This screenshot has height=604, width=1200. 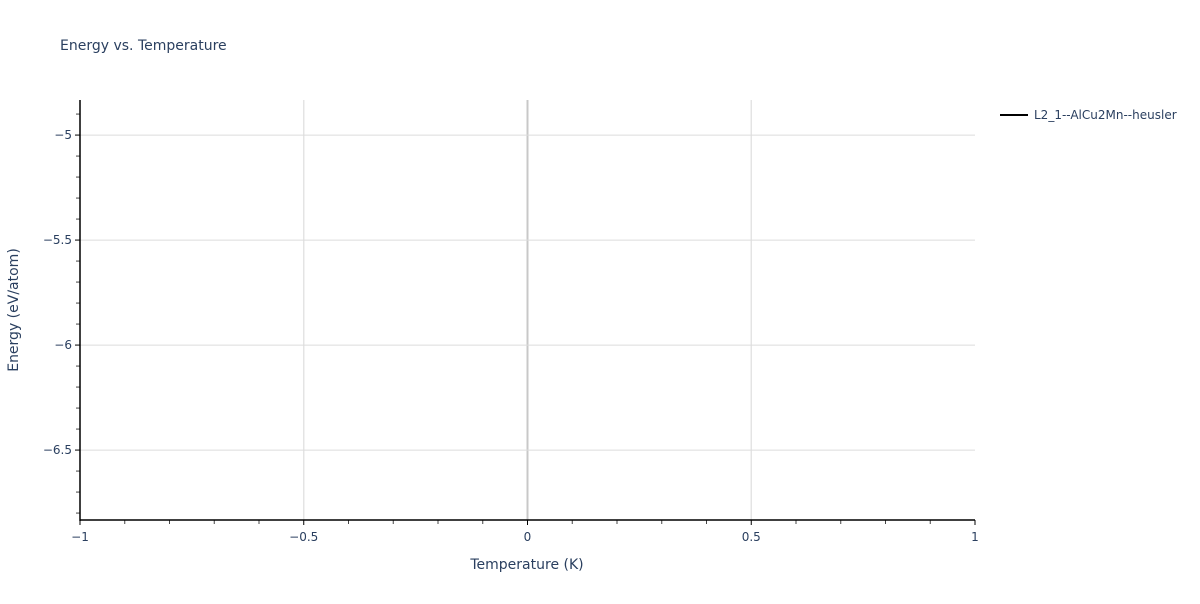 I want to click on legend: L2_1--AlCu2Mn--heusler, so click(x=1088, y=115).